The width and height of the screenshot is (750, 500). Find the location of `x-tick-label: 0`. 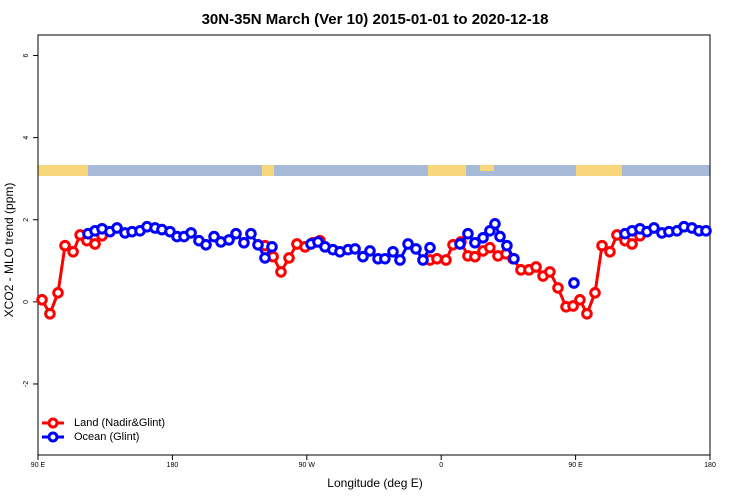

x-tick-label: 0 is located at coordinates (441, 465).